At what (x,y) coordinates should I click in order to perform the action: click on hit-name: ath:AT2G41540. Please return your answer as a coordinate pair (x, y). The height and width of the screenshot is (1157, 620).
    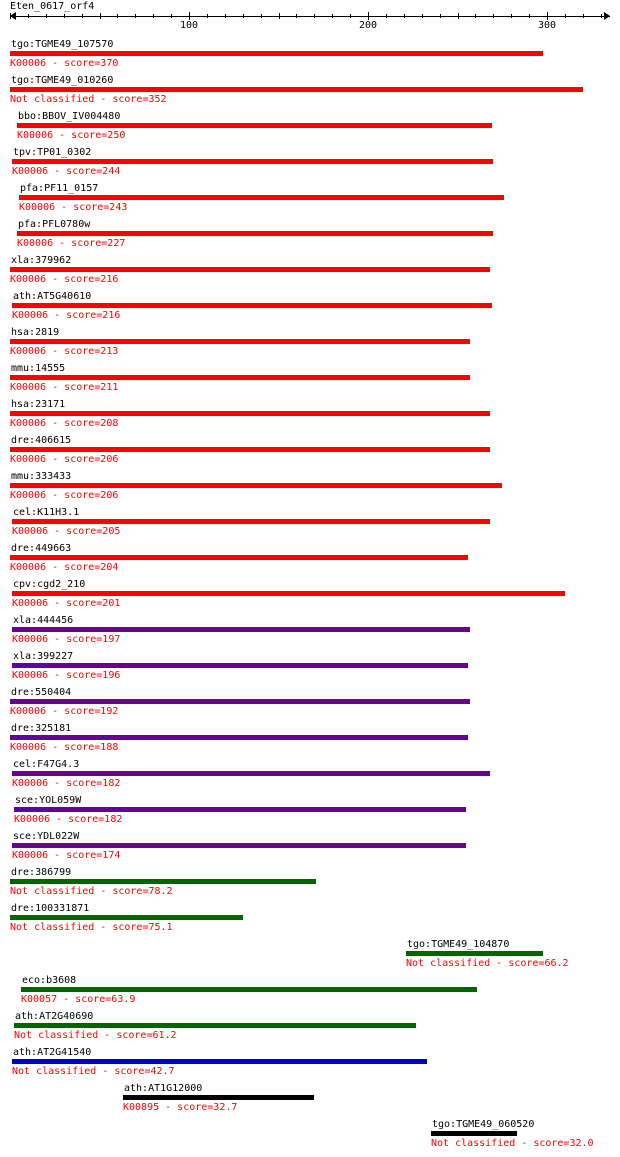
    Looking at the image, I should click on (52, 1052).